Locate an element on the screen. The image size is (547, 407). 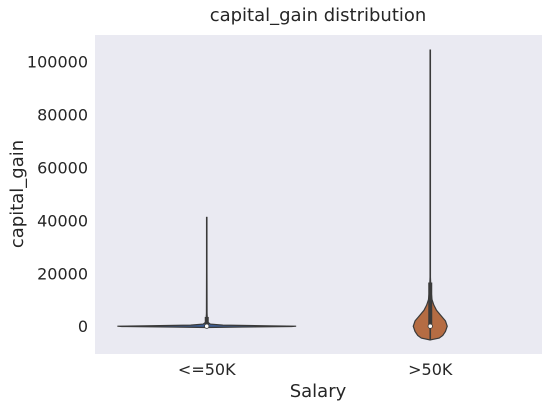
y-tick-label-2: 40000 is located at coordinates (62, 220).